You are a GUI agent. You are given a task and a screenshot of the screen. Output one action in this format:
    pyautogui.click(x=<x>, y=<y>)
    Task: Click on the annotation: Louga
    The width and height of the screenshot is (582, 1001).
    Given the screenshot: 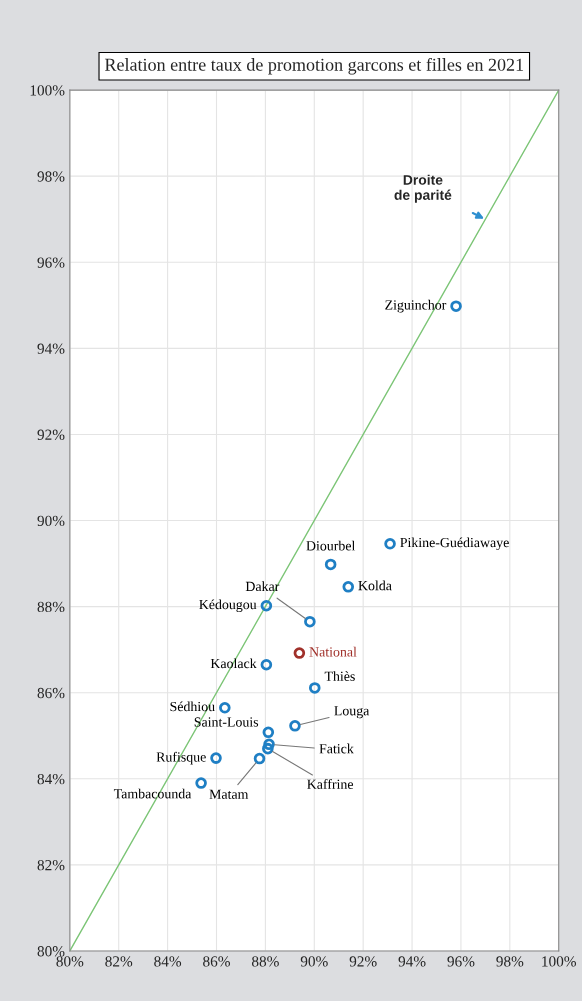 What is the action you would take?
    pyautogui.click(x=352, y=712)
    